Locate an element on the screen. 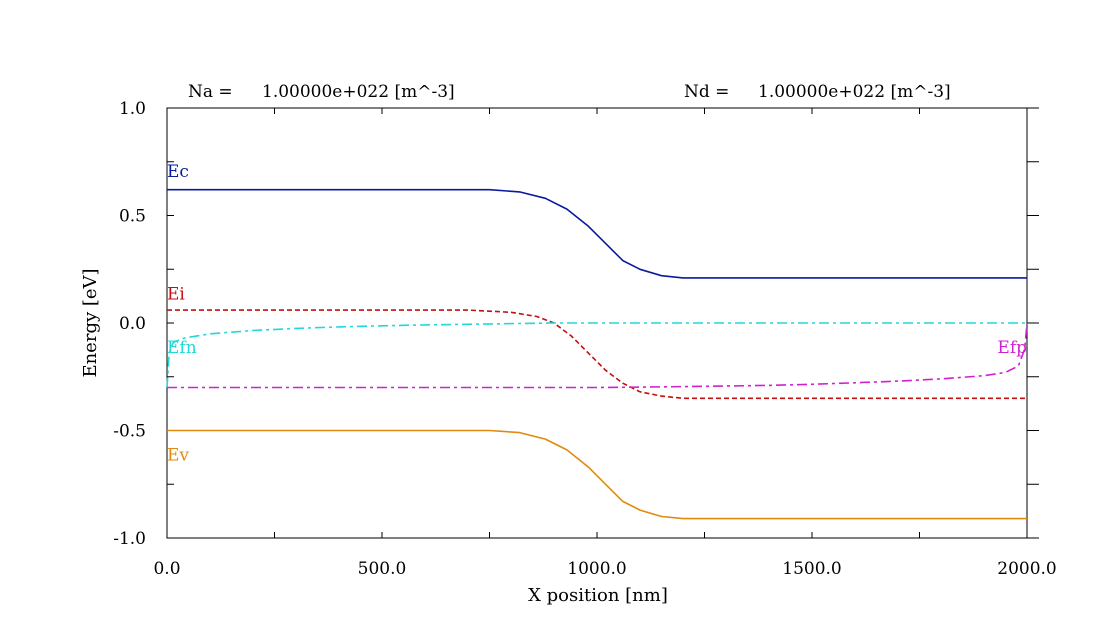 This screenshot has width=1108, height=630. series-line-efn is located at coordinates (596, 355).